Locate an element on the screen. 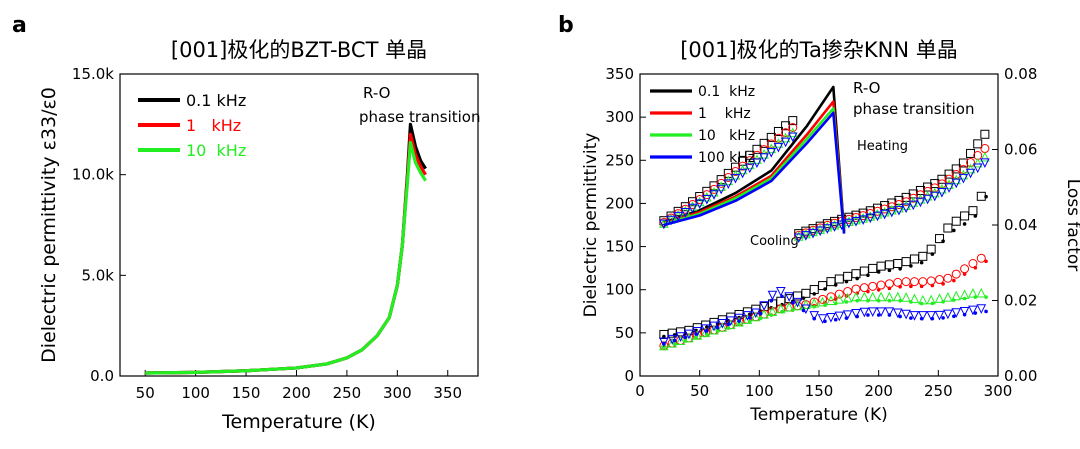 This screenshot has width=1080, height=449. panel-b-x-tick-label: 0 is located at coordinates (640, 391).